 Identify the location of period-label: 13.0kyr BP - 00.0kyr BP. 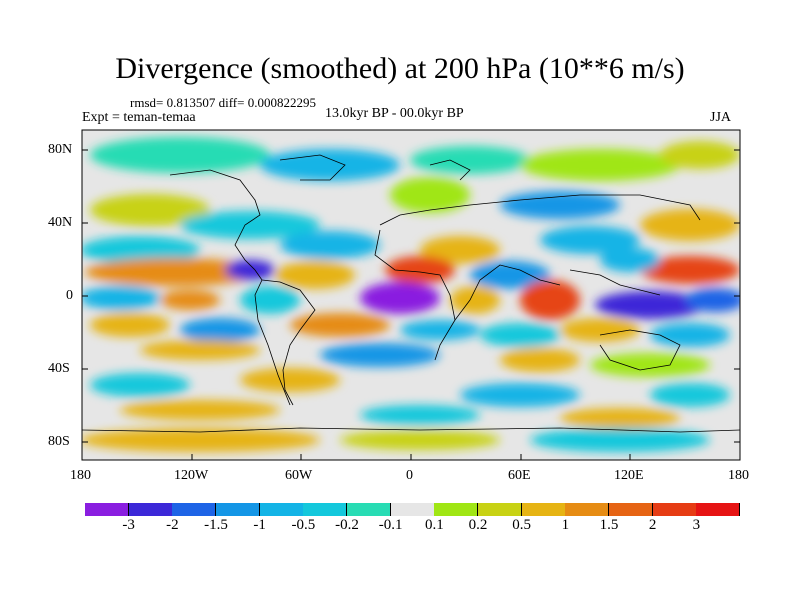
(394, 113).